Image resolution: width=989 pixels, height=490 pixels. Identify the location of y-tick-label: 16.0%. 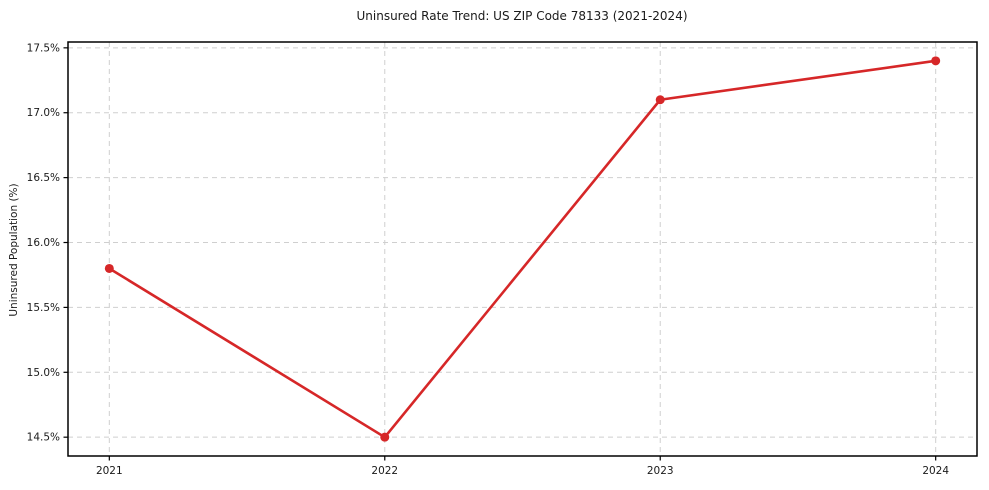
(43, 243).